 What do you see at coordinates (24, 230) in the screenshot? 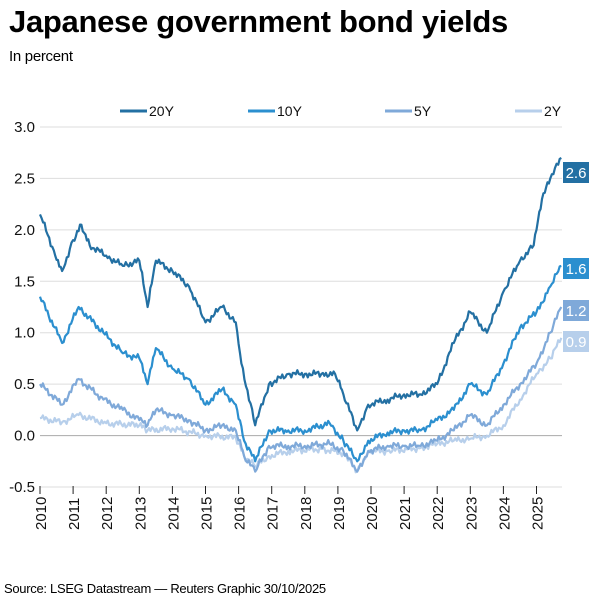
I see `y-tick-label: 2.0` at bounding box center [24, 230].